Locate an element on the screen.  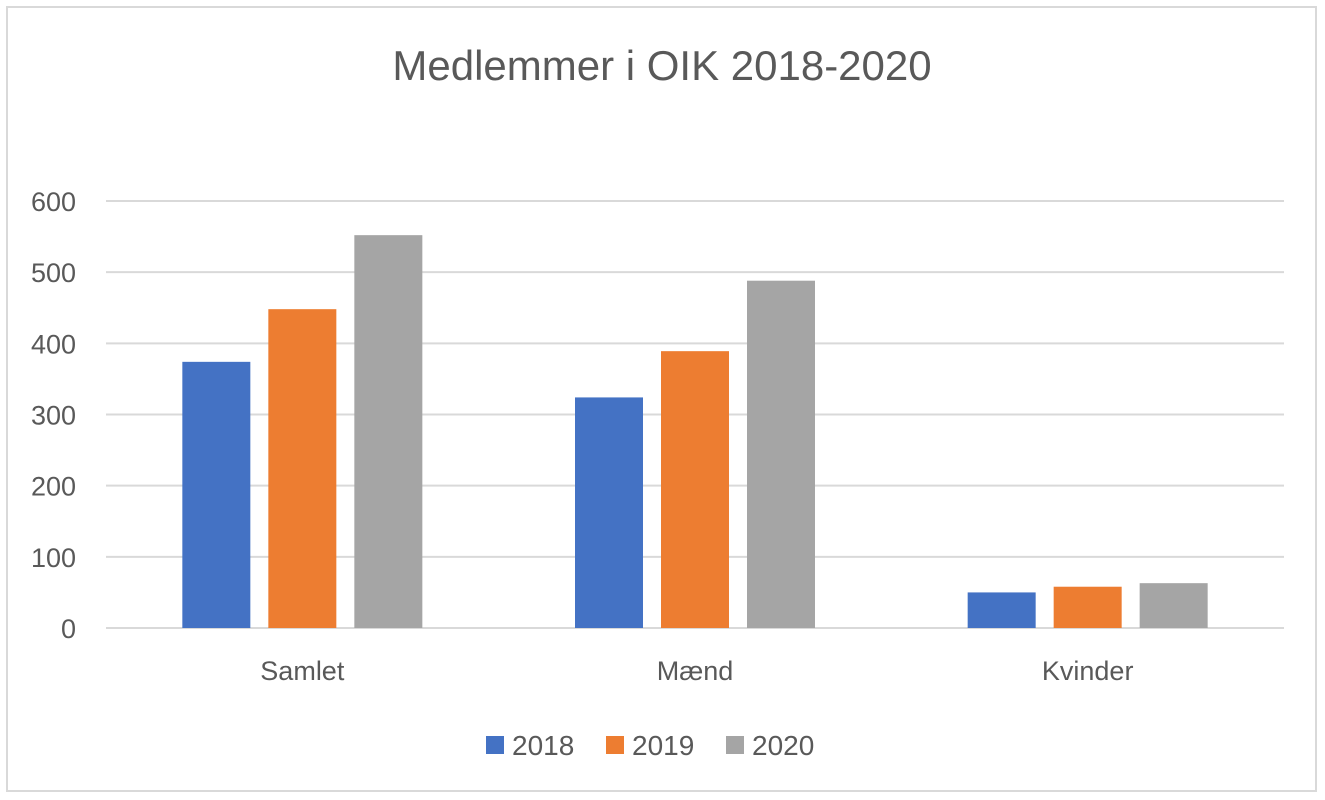
bar-kvinder-2018 is located at coordinates (1001, 610).